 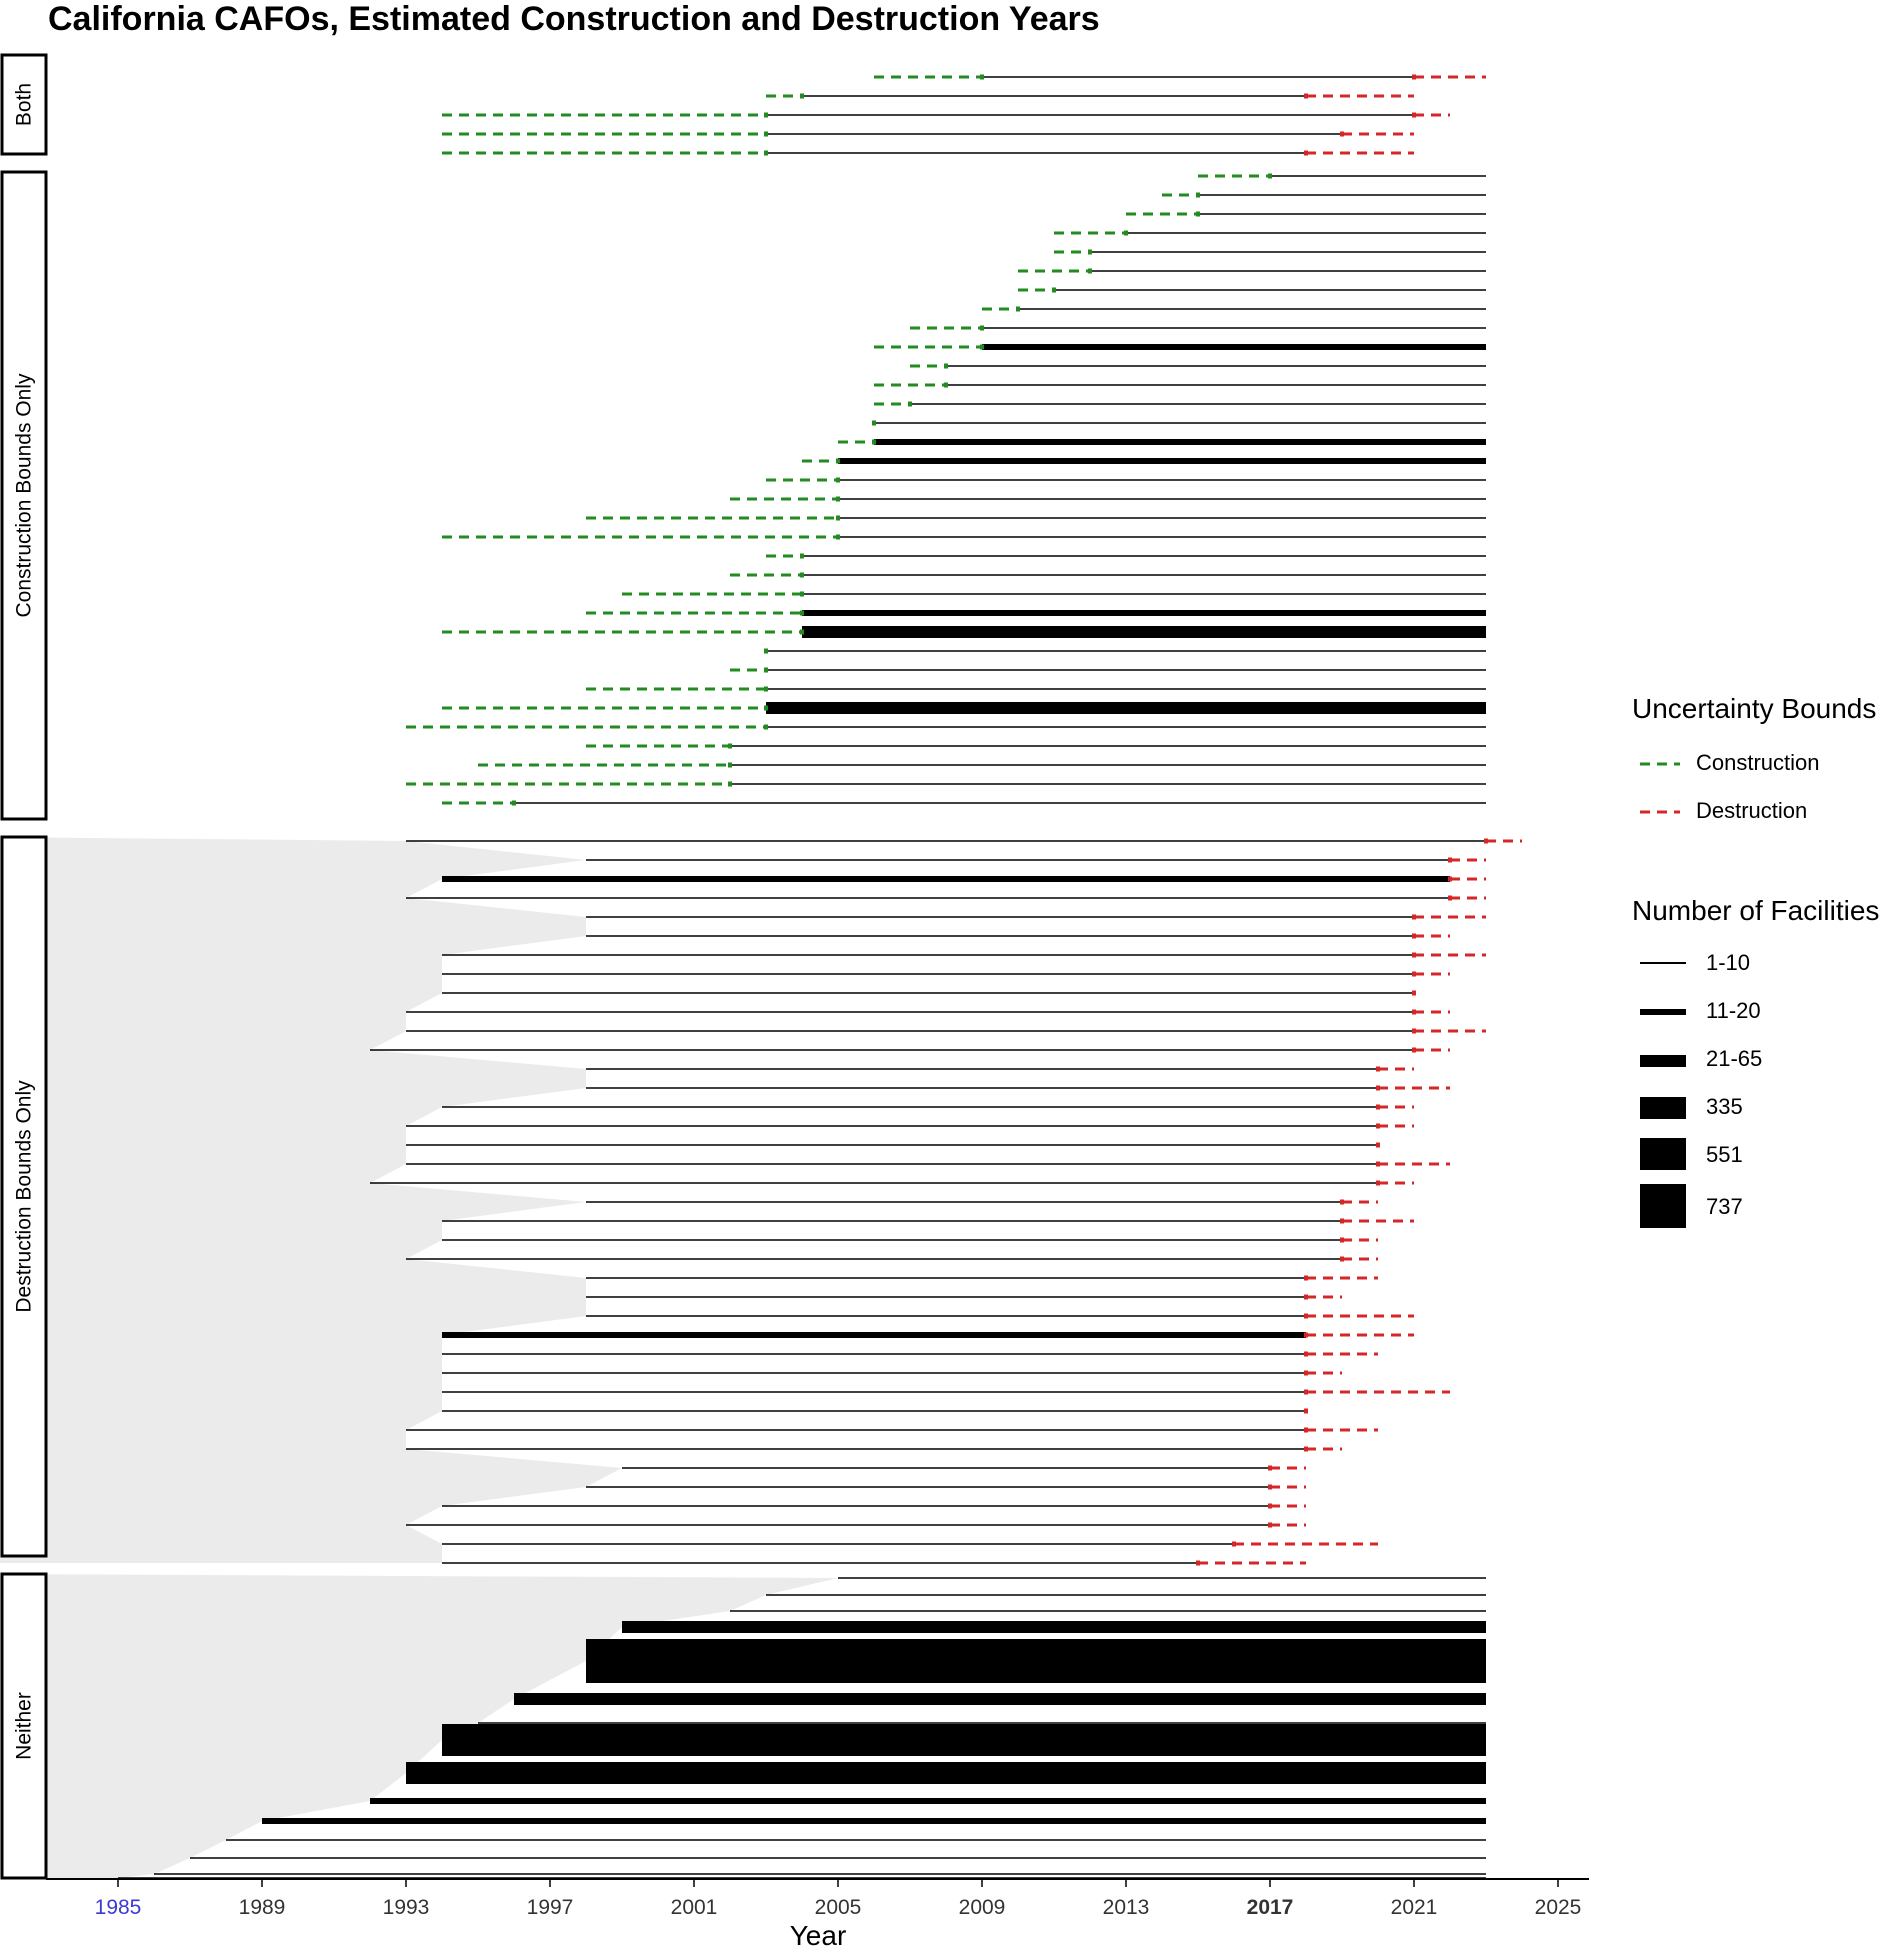 What do you see at coordinates (550, 1907) in the screenshot?
I see `x-tick-label: 1997` at bounding box center [550, 1907].